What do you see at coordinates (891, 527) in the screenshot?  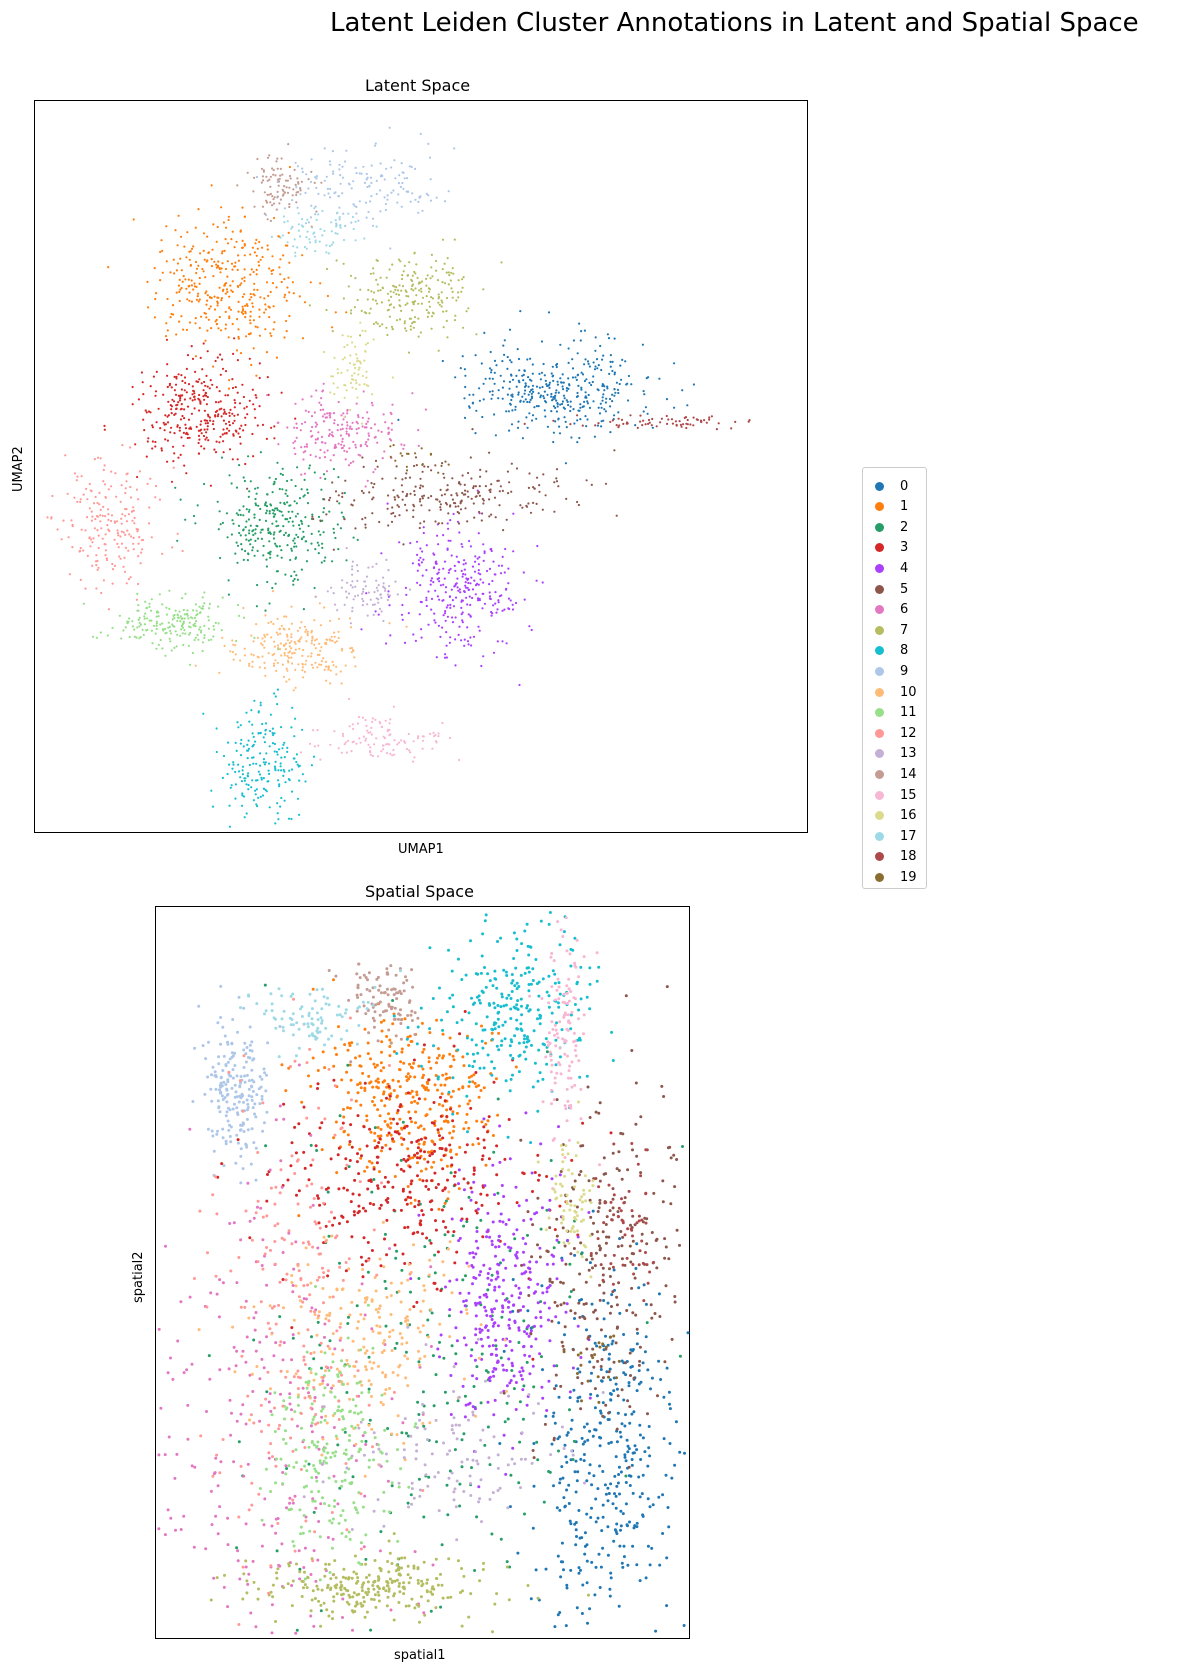 I see `legend-item-2: 2` at bounding box center [891, 527].